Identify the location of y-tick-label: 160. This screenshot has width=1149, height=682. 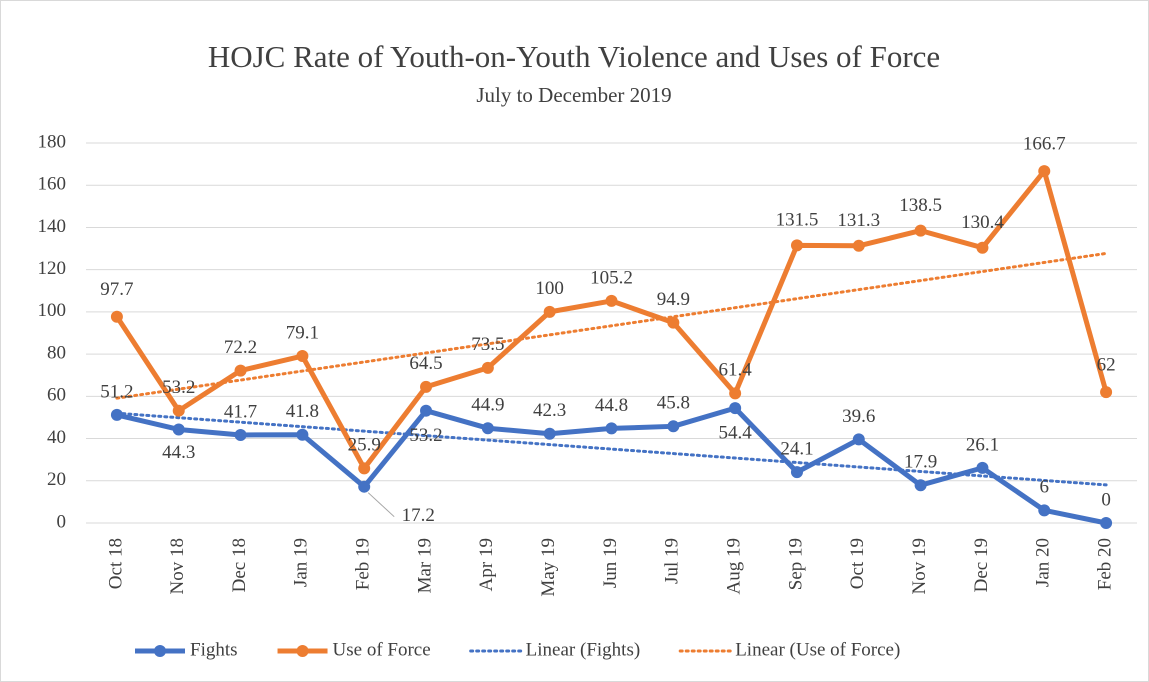
(52, 184).